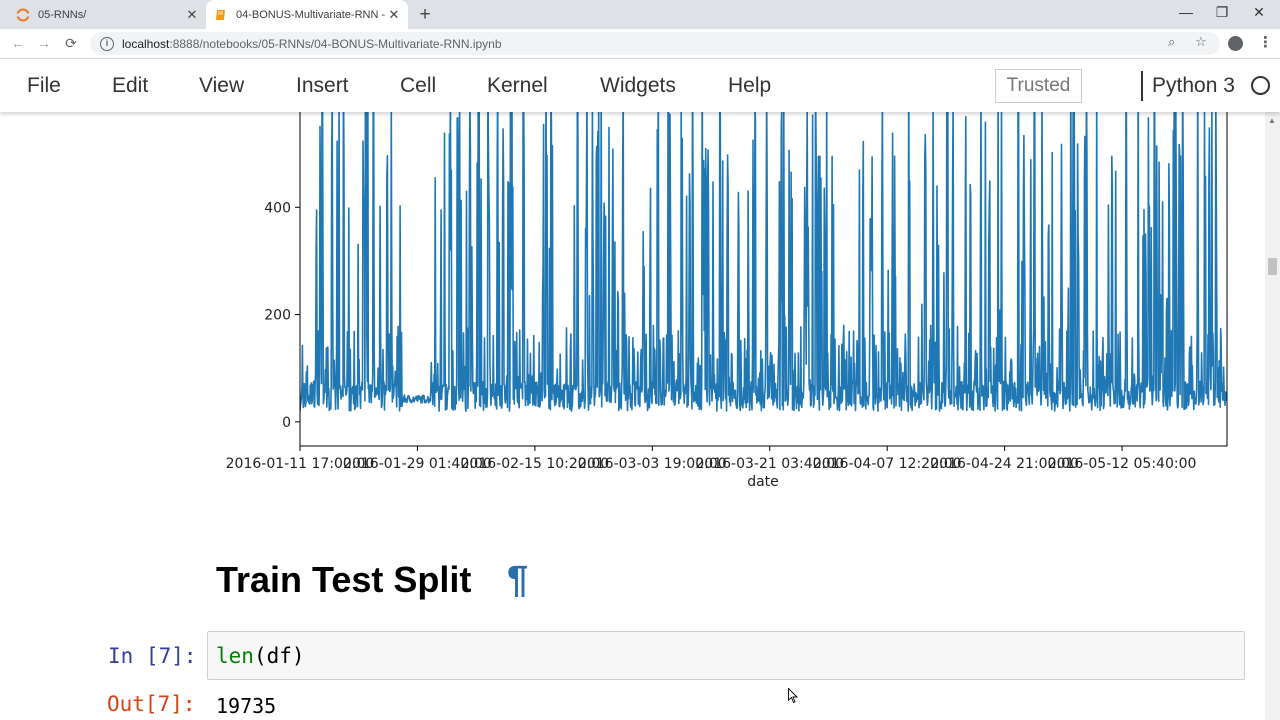 This screenshot has height=720, width=1280. What do you see at coordinates (311, 14) in the screenshot?
I see `tab-title: 04-BONUS-Multivariate-RNN - J` at bounding box center [311, 14].